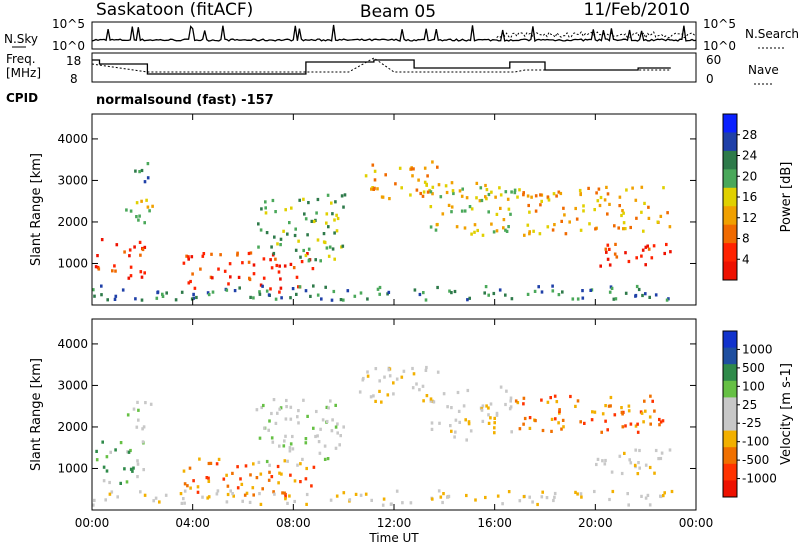 This screenshot has height=558, width=800. What do you see at coordinates (72, 427) in the screenshot?
I see `velocity-ytick-label: 2000` at bounding box center [72, 427].